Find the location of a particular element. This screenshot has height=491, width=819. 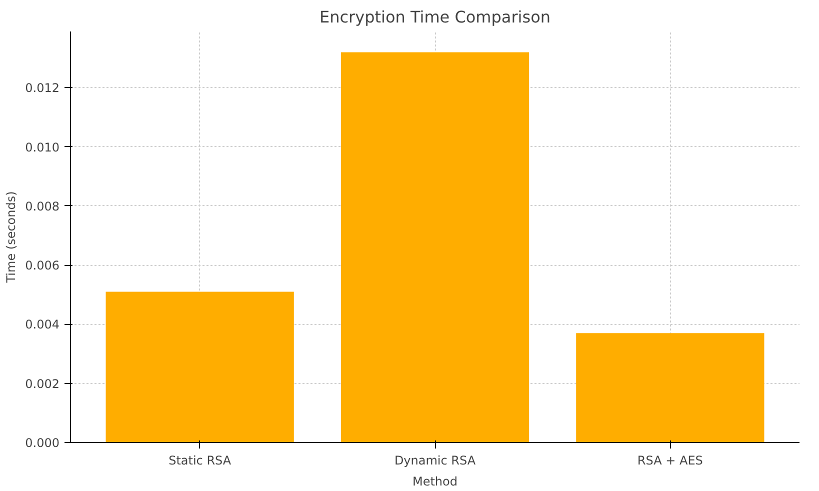

chart-title: Encryption Time Comparison is located at coordinates (435, 17).